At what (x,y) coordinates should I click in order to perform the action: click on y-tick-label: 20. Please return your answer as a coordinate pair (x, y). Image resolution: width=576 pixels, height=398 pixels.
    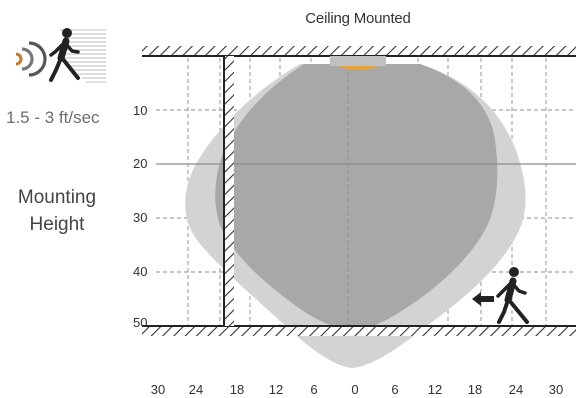
    Looking at the image, I should click on (140, 163).